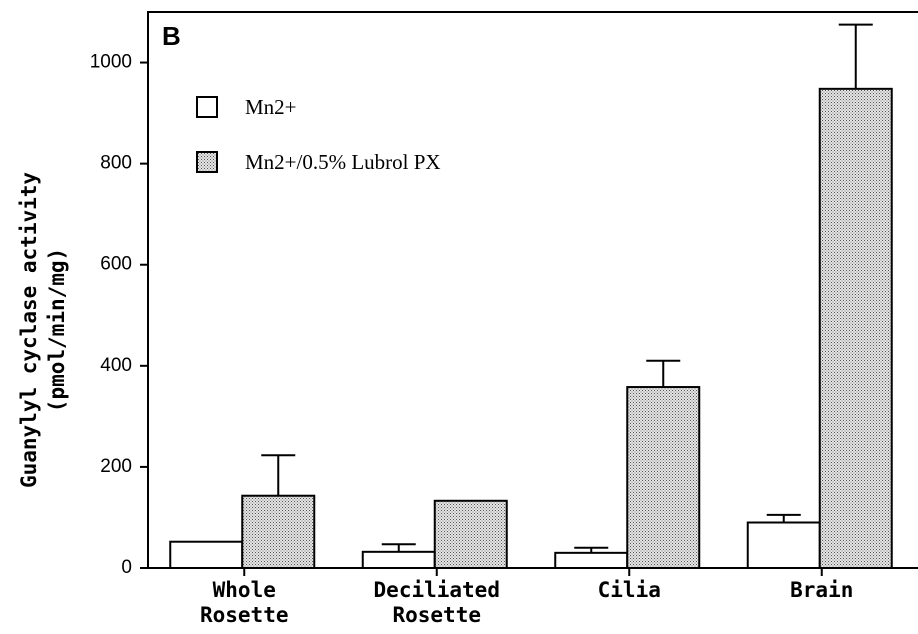 Image resolution: width=918 pixels, height=634 pixels. Describe the element at coordinates (57, 330) in the screenshot. I see `y-axis-label: (pmol/min/mg)` at that location.